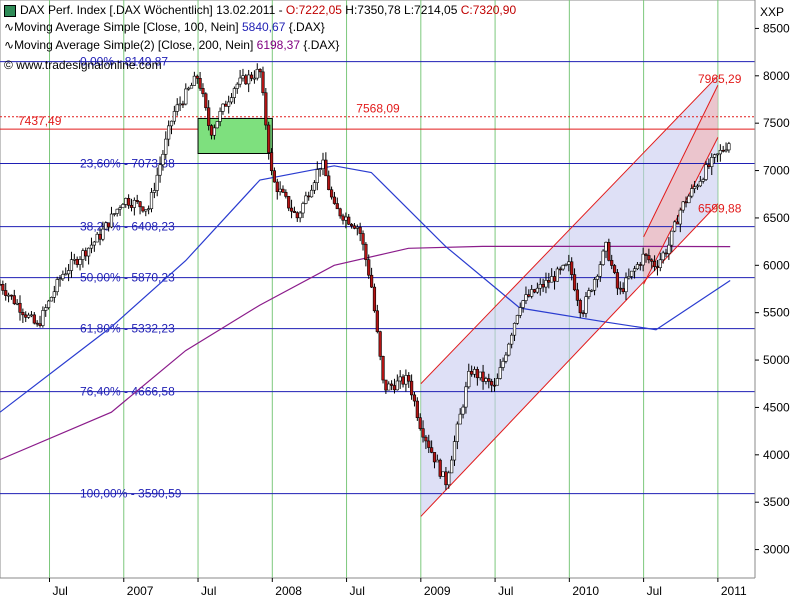 The image size is (800, 600). What do you see at coordinates (720, 208) in the screenshot?
I see `channel-label: 6599,88` at bounding box center [720, 208].